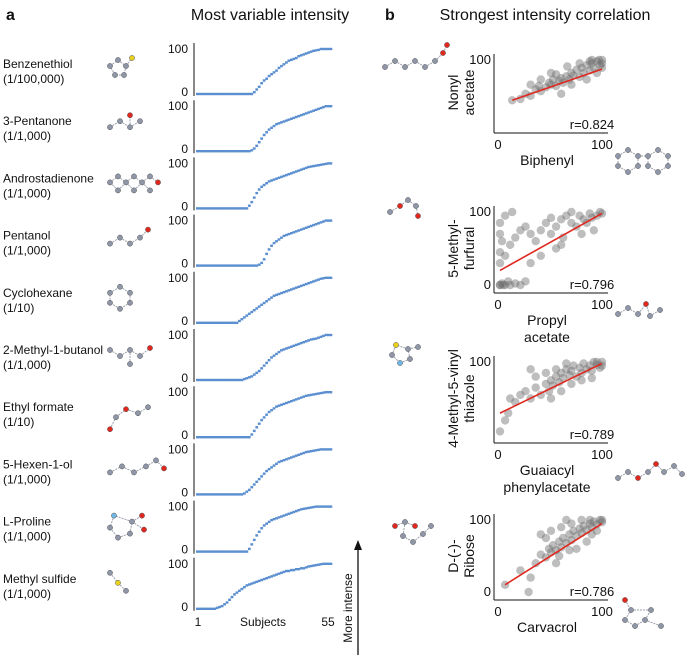  Describe the element at coordinates (529, 110) in the screenshot. I see `scatter-chart-1: 100 0 100 r=0.824 Nonyl acetate Biphenyl` at that location.